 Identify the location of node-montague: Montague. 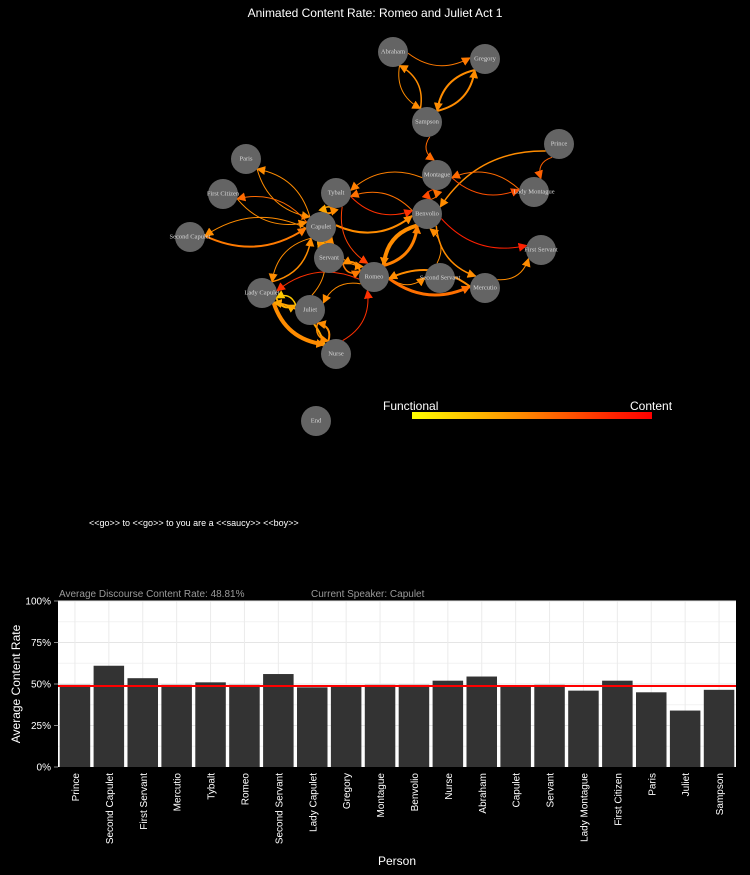
(437, 175).